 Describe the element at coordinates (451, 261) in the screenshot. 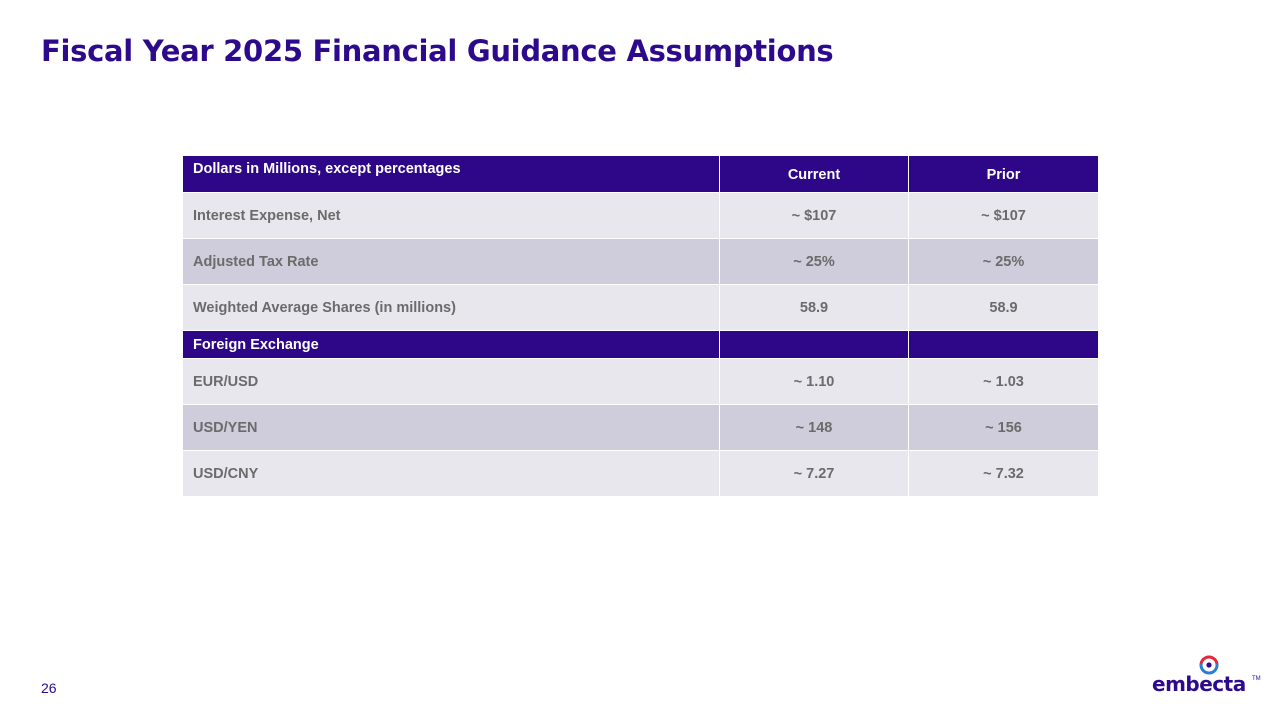

I see `row-label: Adjusted Tax Rate` at that location.